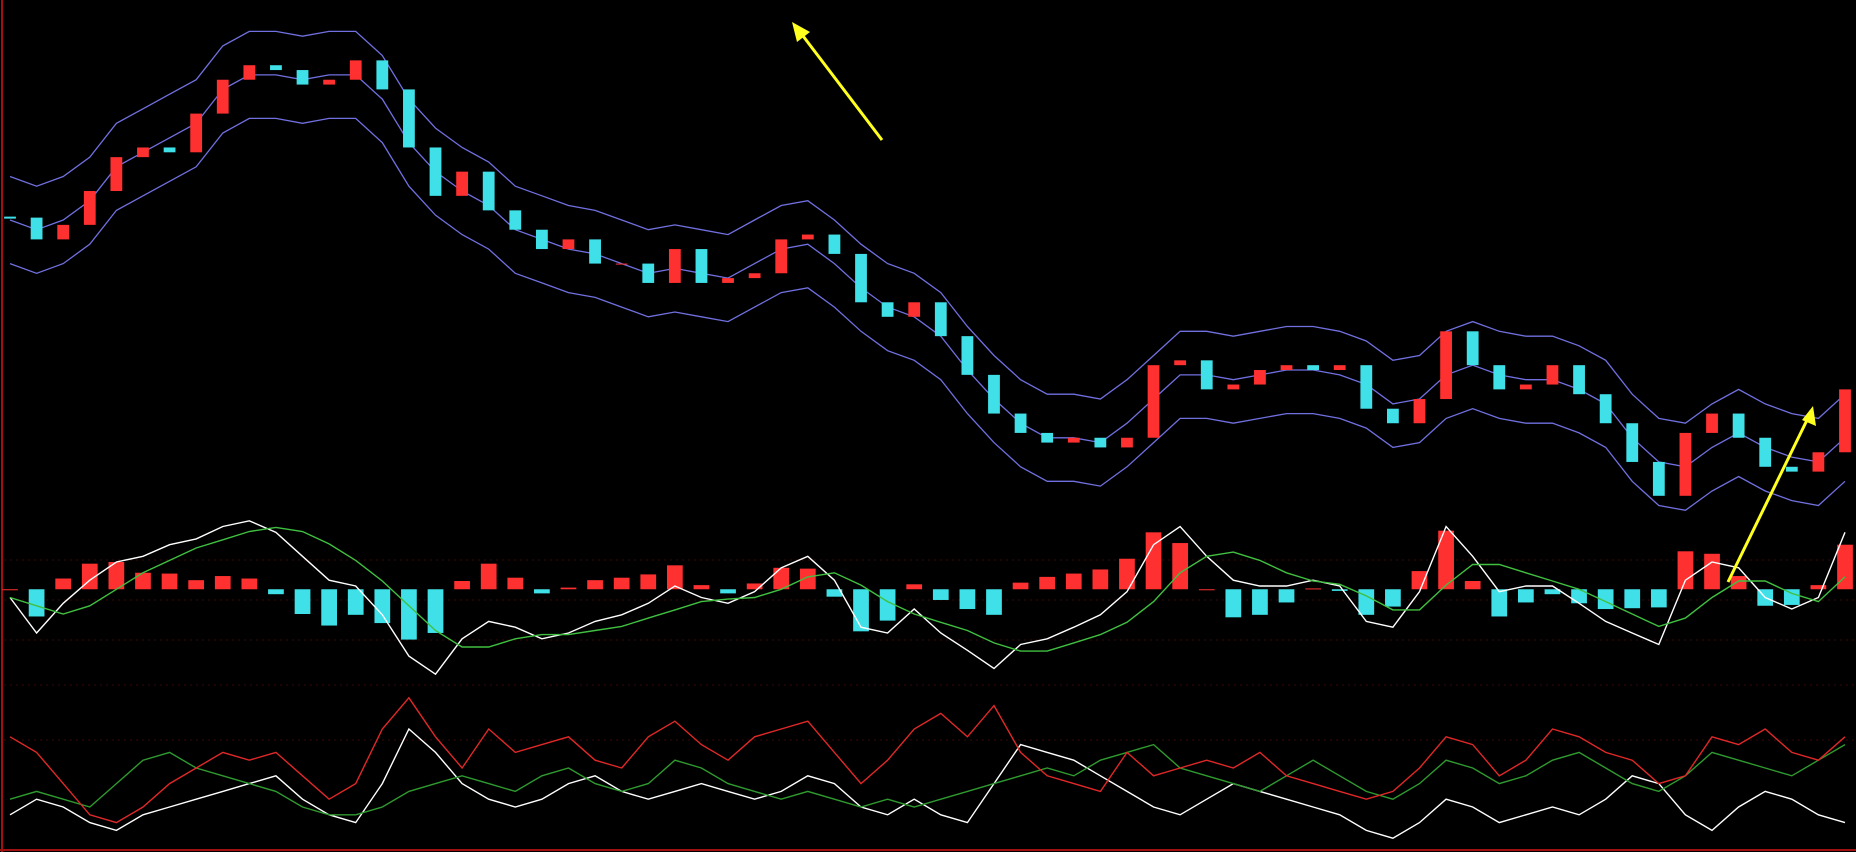 This screenshot has height=852, width=1856. What do you see at coordinates (1809, 416) in the screenshot?
I see `arrow-head` at bounding box center [1809, 416].